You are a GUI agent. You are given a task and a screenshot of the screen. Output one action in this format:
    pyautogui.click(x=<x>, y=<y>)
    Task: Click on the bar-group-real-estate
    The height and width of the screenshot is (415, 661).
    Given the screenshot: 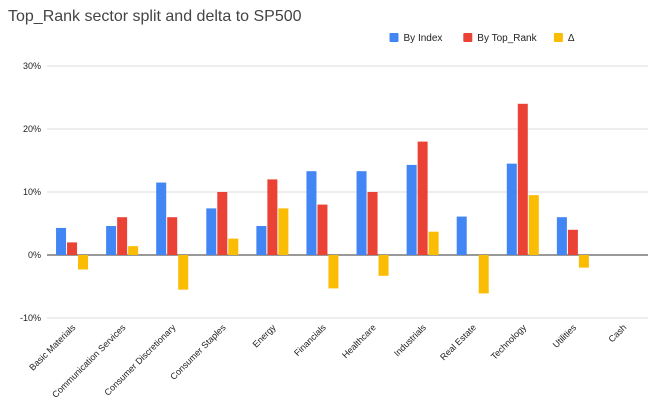 What is the action you would take?
    pyautogui.click(x=472, y=255)
    